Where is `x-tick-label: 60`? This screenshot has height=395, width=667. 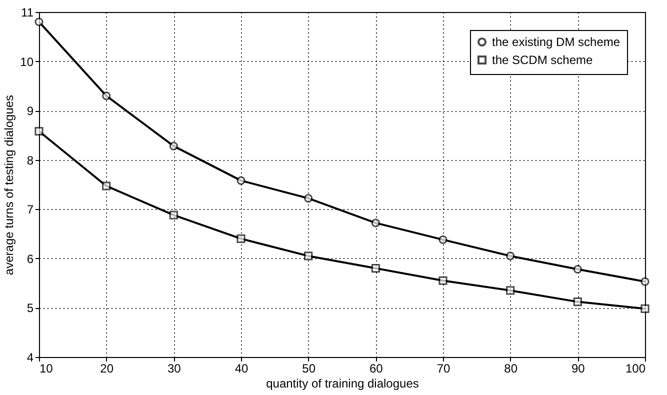 x-tick-label: 60 is located at coordinates (376, 369).